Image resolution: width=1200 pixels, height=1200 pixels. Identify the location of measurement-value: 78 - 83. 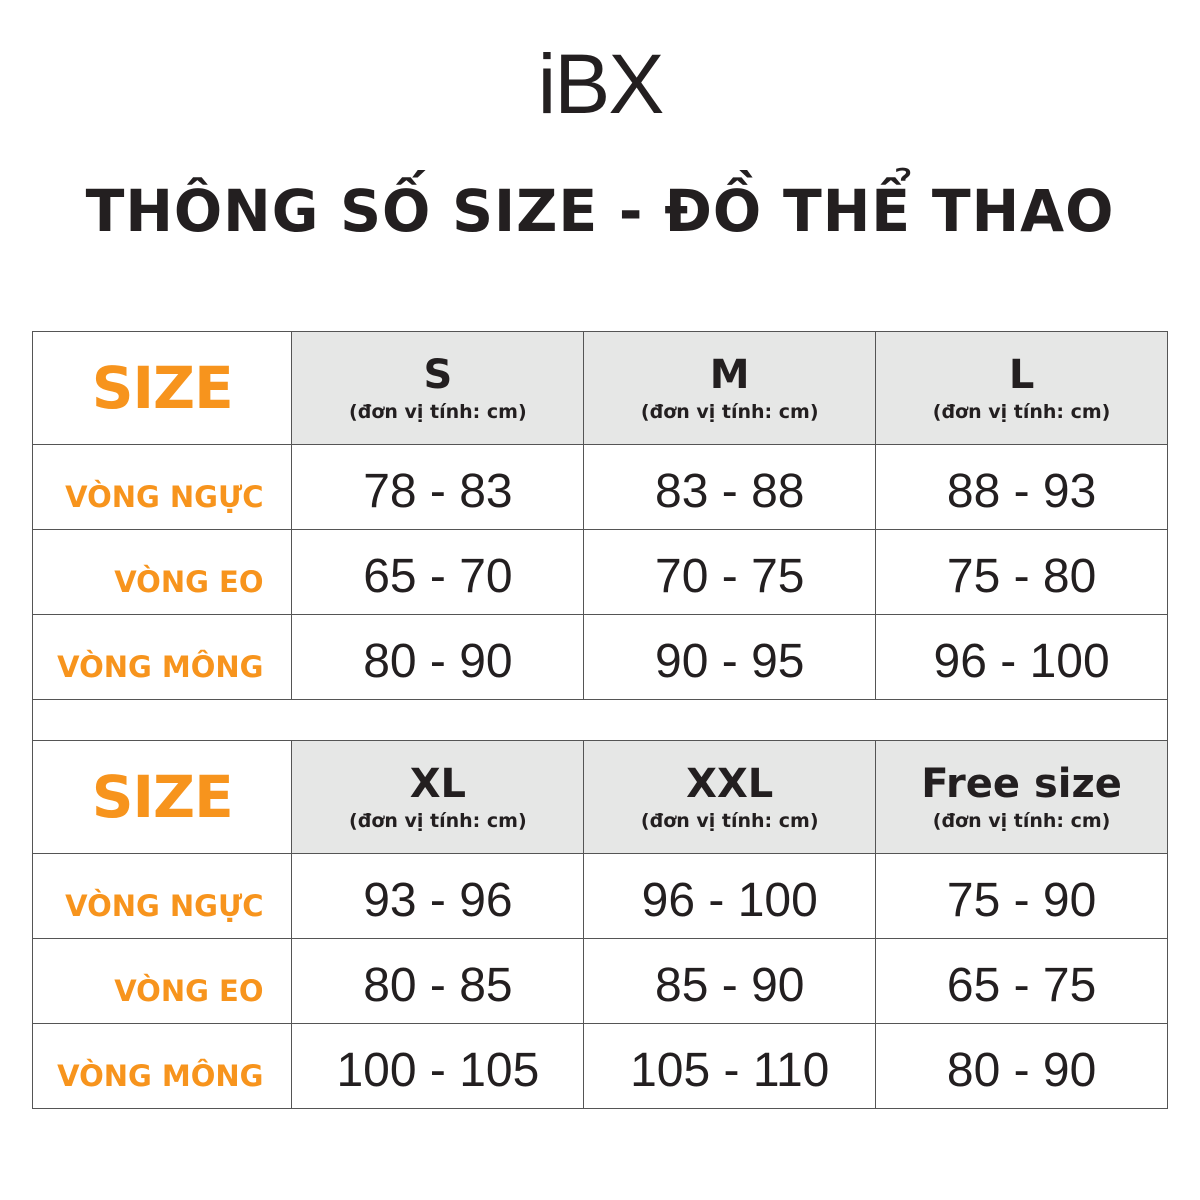
(437, 487).